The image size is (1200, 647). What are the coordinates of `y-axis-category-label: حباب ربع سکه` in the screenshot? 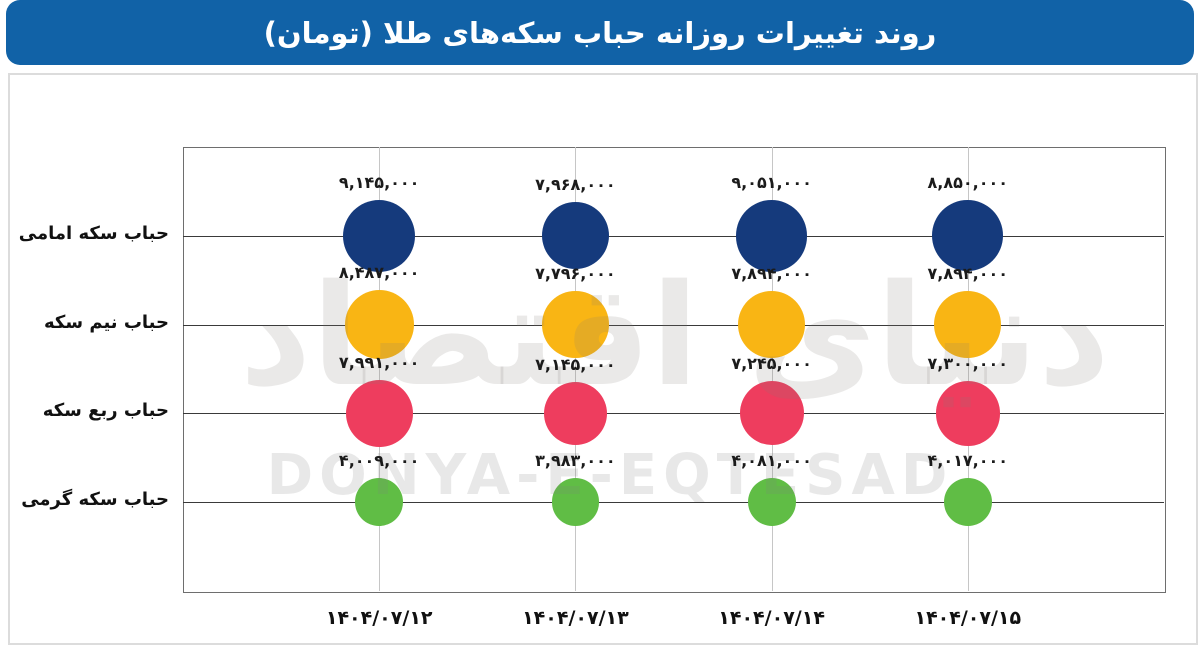 It's located at (105, 411).